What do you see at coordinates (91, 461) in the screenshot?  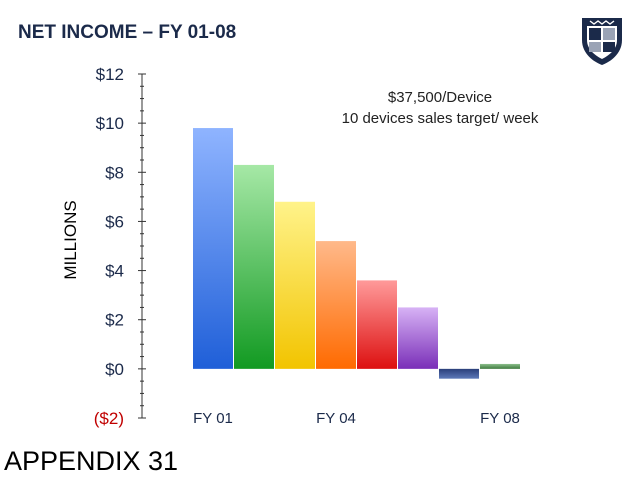 I see `appendix-label: APPENDIX 31` at bounding box center [91, 461].